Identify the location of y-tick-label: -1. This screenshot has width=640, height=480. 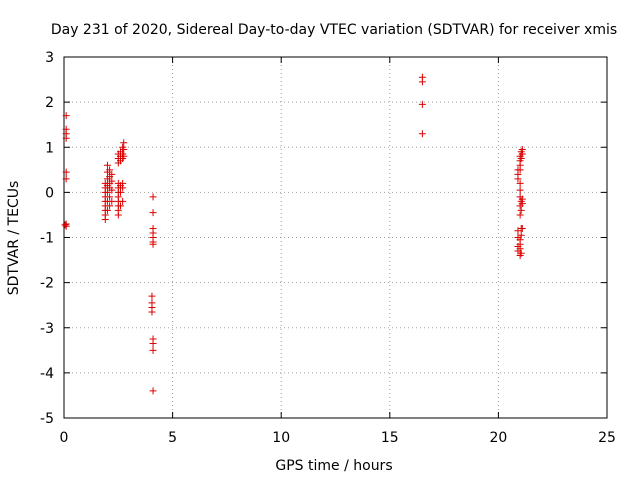
(47, 239).